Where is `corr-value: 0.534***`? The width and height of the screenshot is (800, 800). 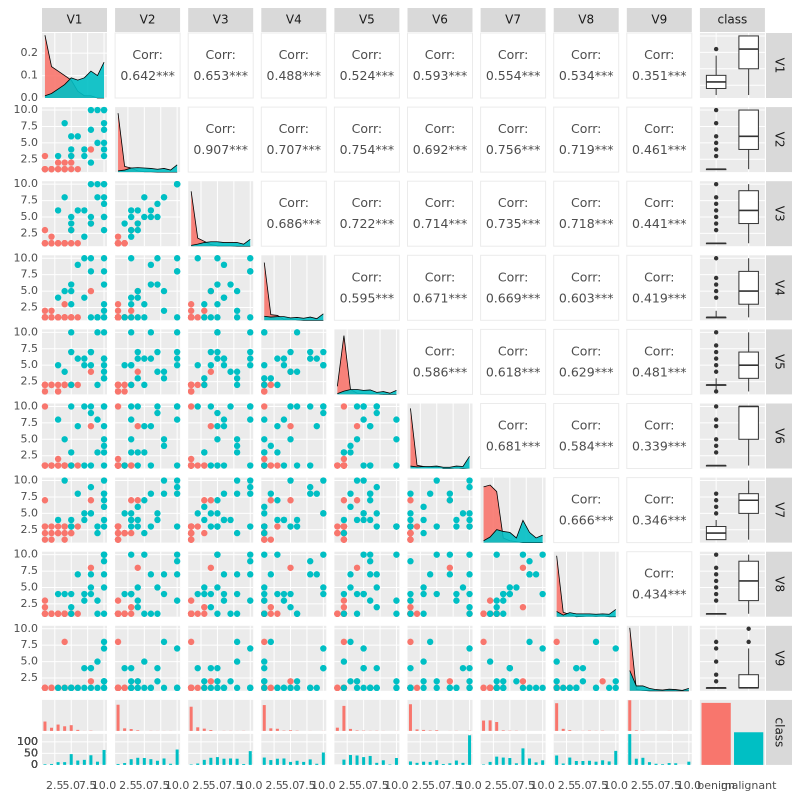
corr-value: 0.534*** is located at coordinates (586, 75).